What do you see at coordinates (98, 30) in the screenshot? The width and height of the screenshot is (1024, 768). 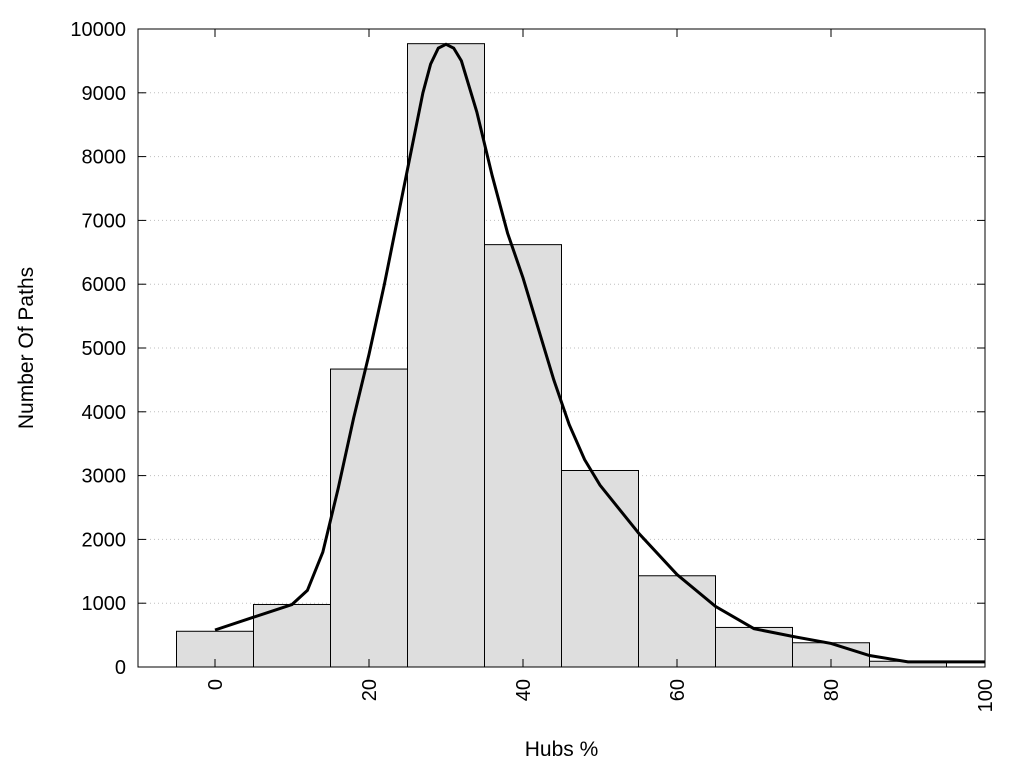 I see `y-tick-label: 10000` at bounding box center [98, 30].